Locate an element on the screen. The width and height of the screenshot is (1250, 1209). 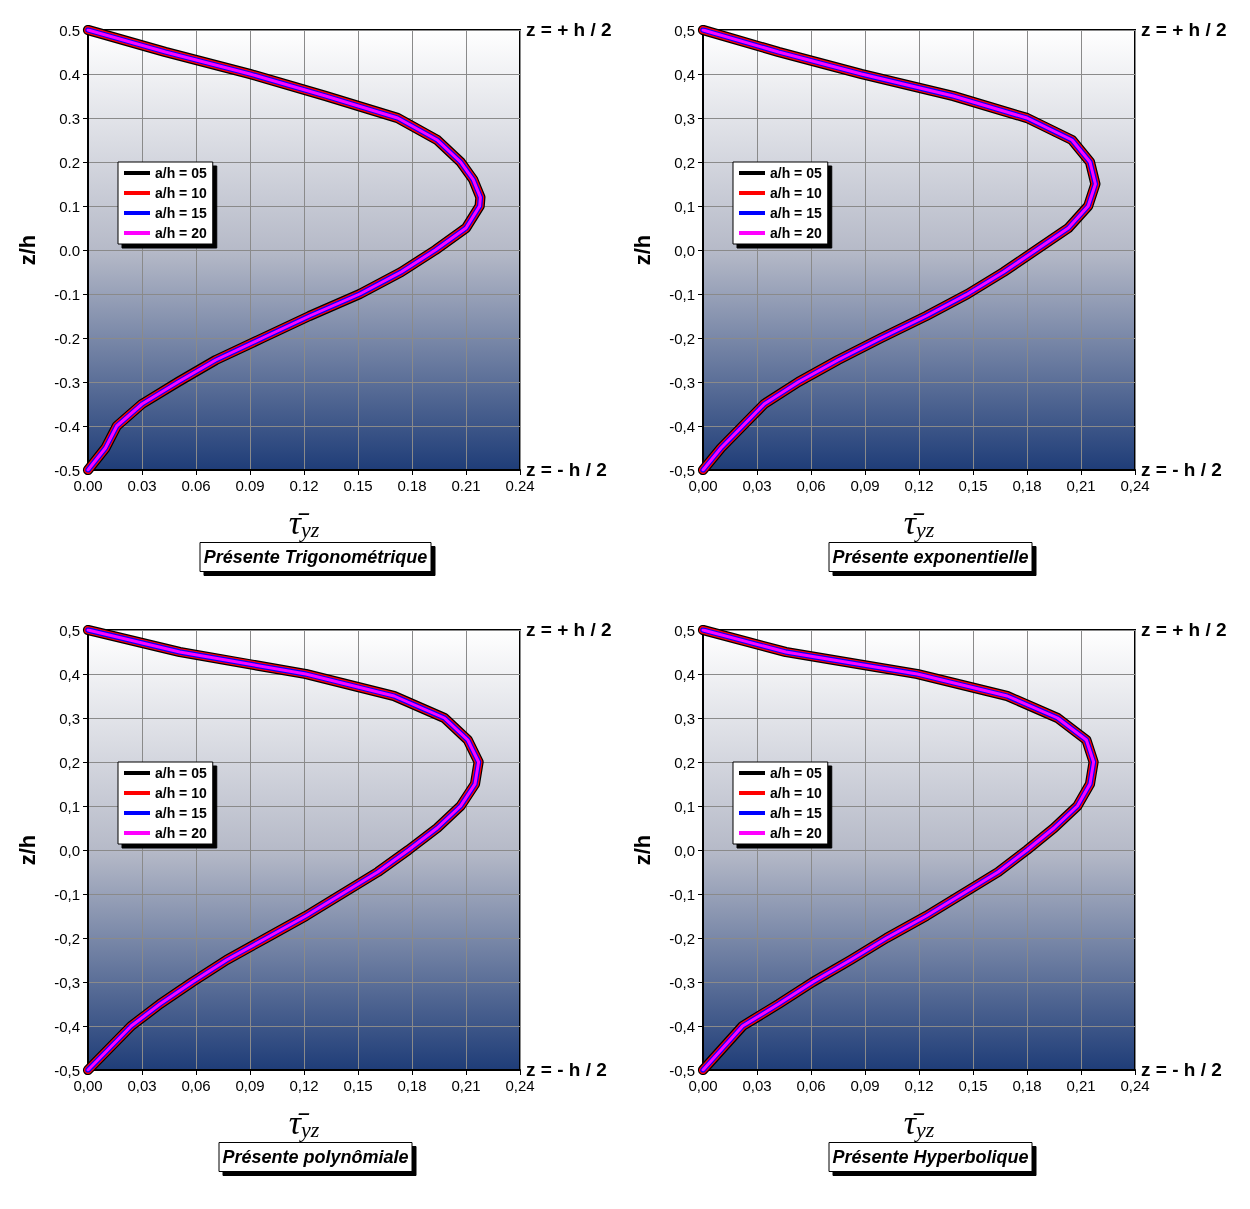
x-tick-label: 0.09 is located at coordinates (250, 485).